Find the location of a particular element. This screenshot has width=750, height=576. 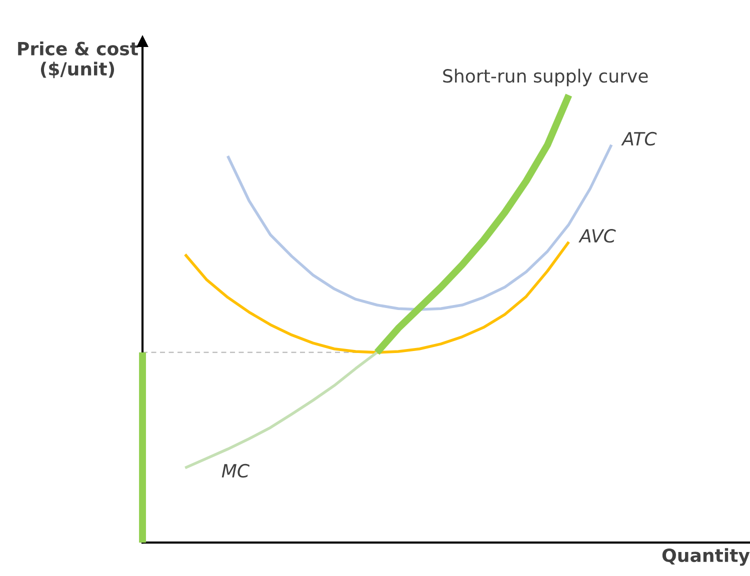

series-label: MC is located at coordinates (236, 471).